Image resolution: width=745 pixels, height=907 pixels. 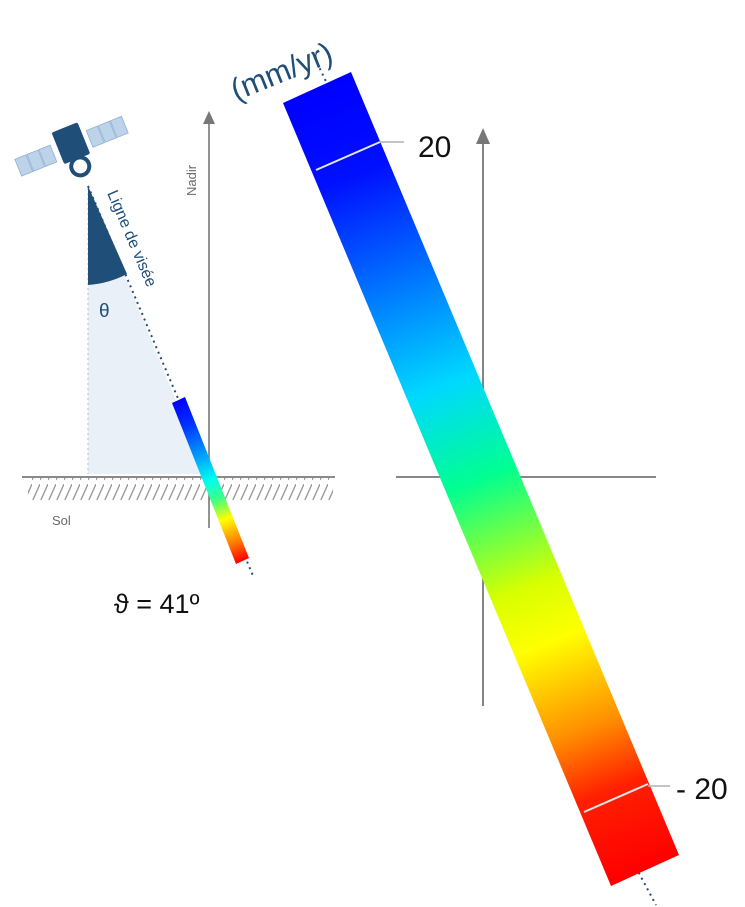 What do you see at coordinates (107, 235) in the screenshot?
I see `theta-wedge` at bounding box center [107, 235].